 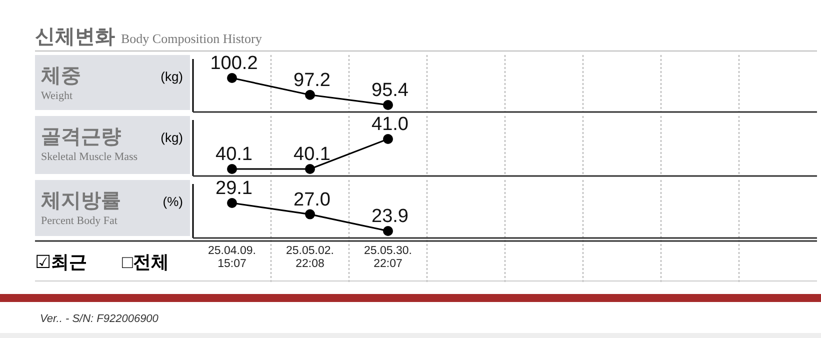 I want to click on text: Percent Body Fat, so click(x=79, y=221).